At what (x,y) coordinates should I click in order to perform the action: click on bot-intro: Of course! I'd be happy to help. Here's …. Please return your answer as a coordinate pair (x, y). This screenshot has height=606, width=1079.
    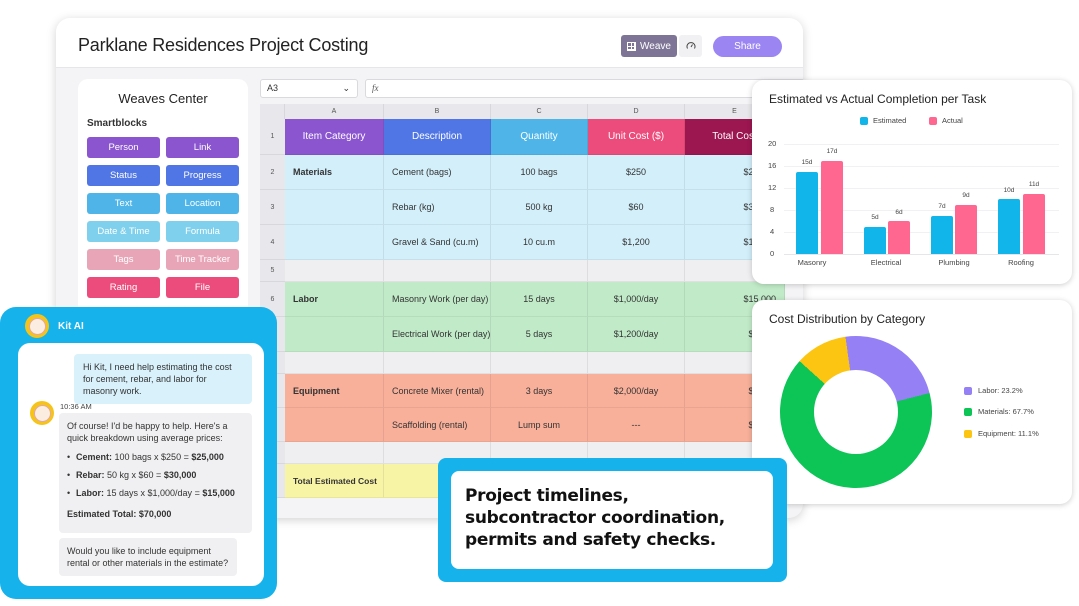
    Looking at the image, I should click on (147, 432).